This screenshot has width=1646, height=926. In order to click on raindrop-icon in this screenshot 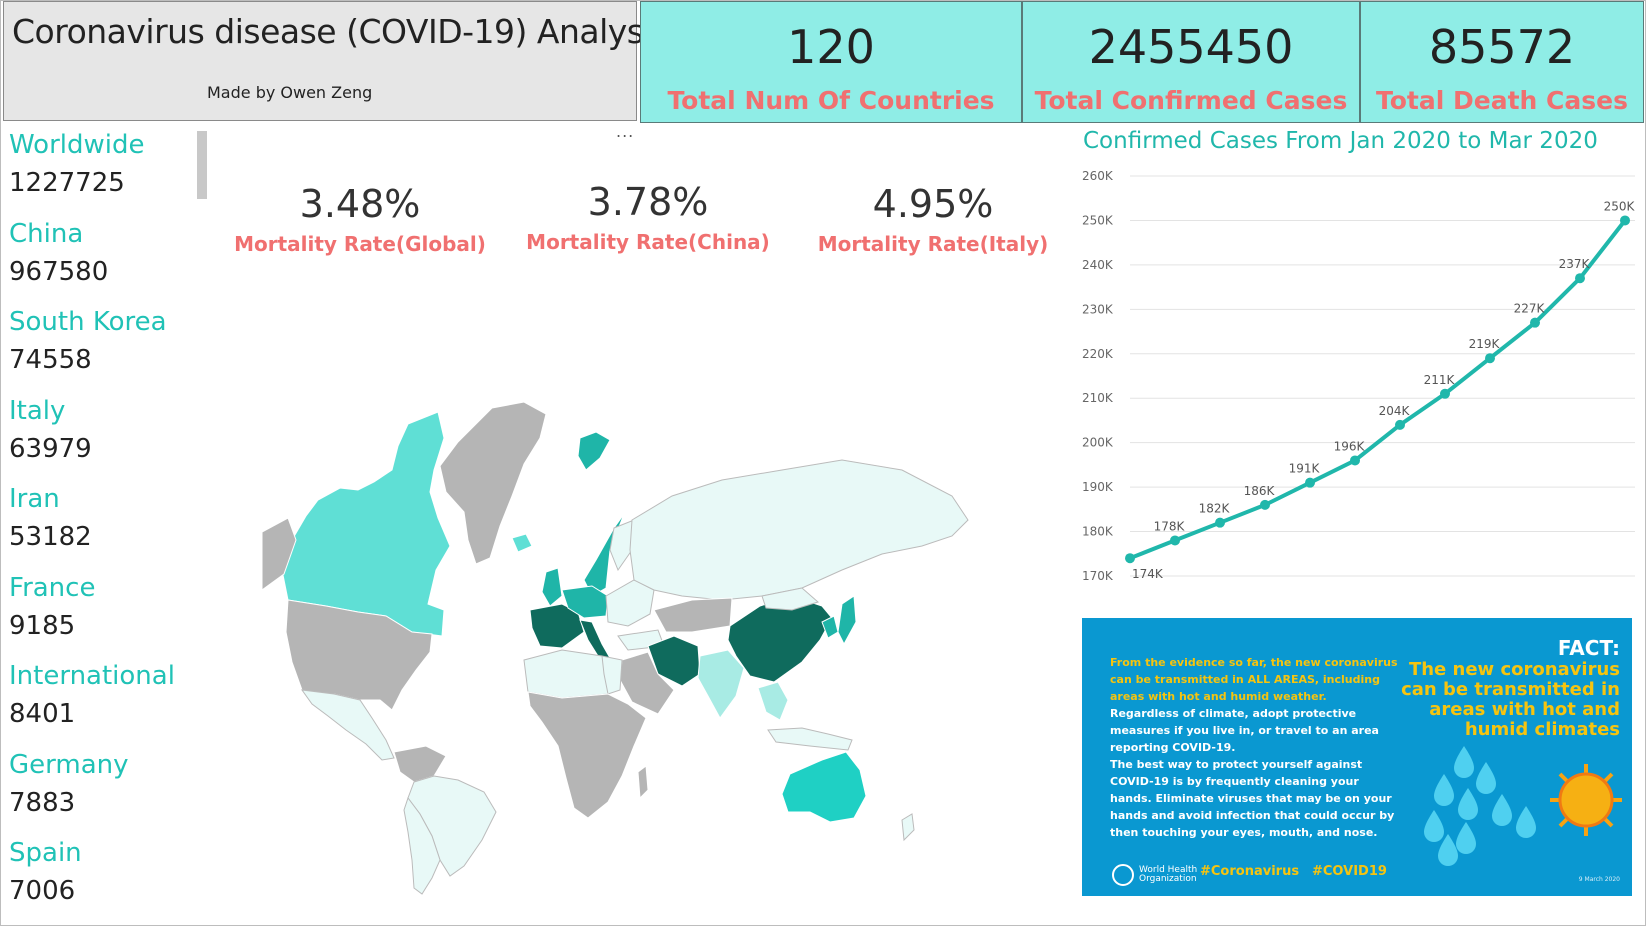, I will do `click(1480, 806)`.